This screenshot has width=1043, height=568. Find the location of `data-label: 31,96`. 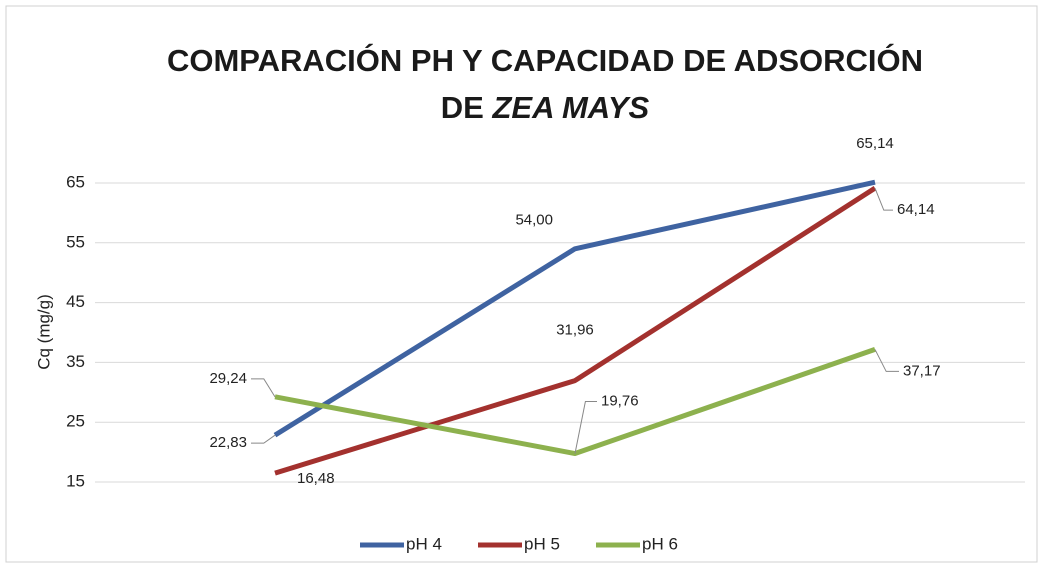

data-label: 31,96 is located at coordinates (575, 330).